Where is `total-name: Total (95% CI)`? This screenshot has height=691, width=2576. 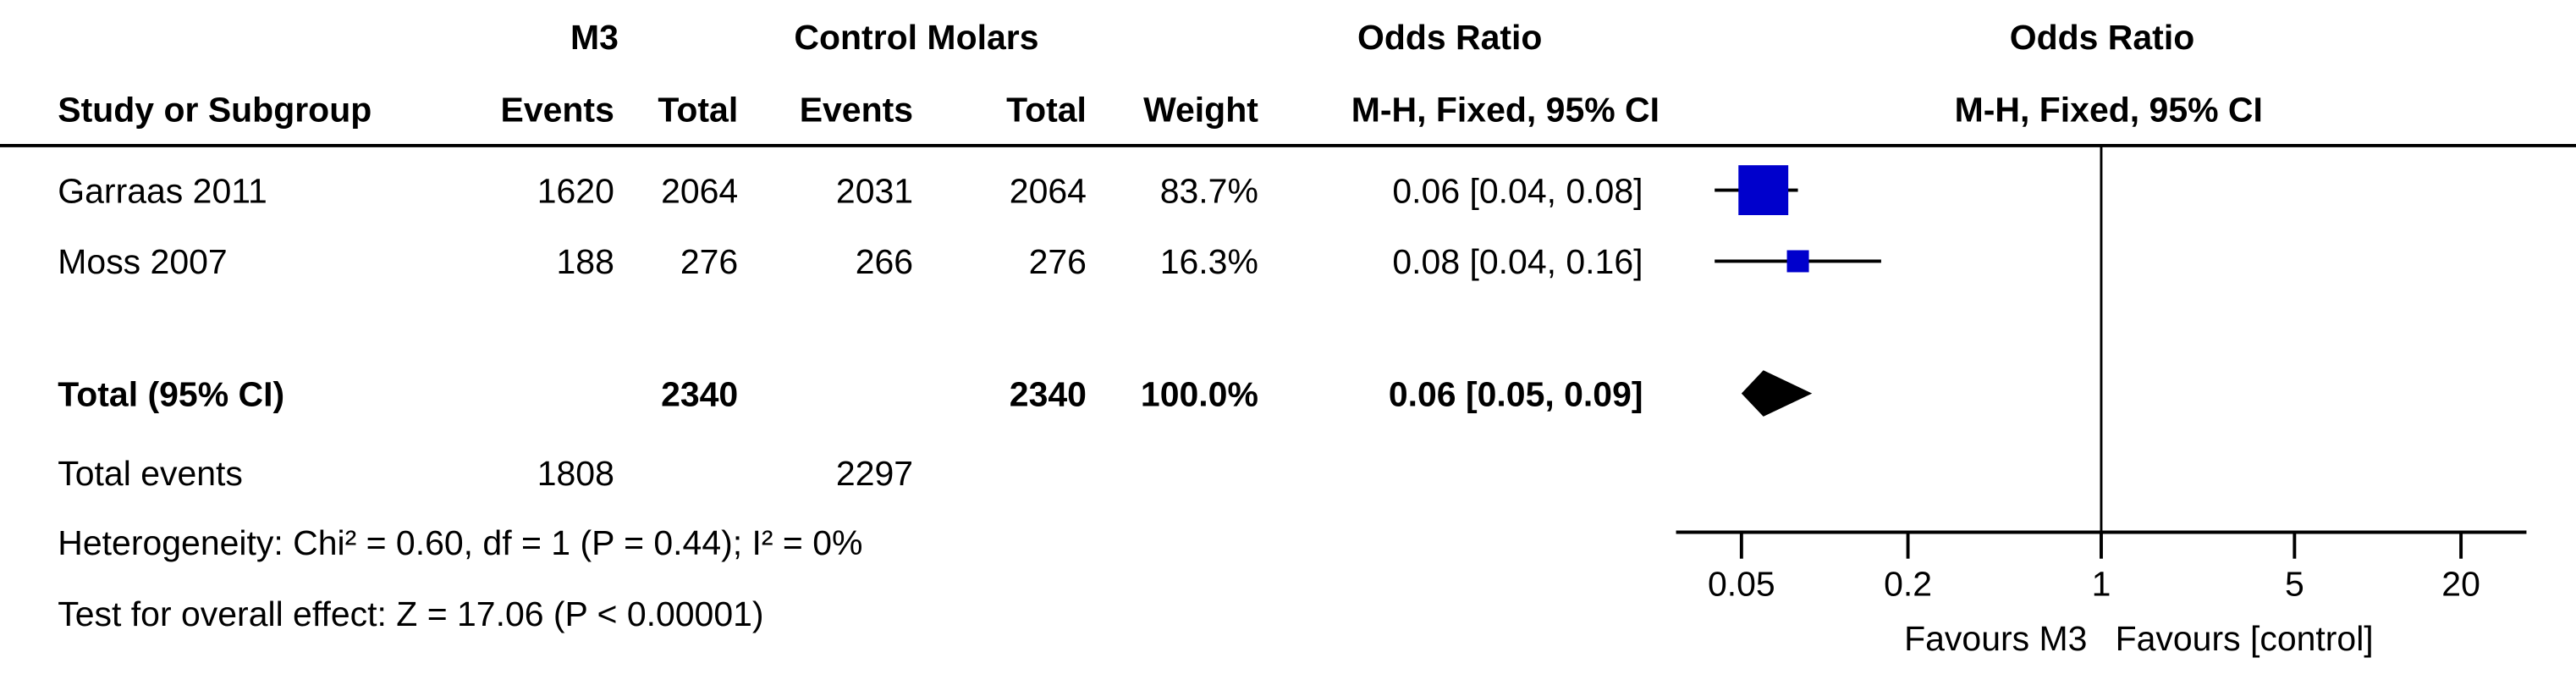 total-name: Total (95% CI) is located at coordinates (171, 393).